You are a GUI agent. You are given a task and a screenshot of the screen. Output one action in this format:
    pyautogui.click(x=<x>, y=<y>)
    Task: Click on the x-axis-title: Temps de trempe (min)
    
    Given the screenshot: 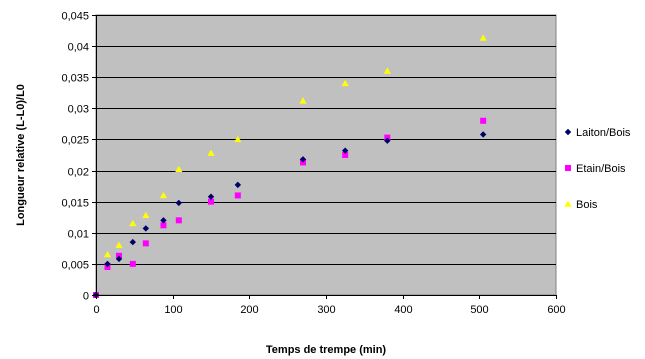 What is the action you would take?
    pyautogui.click(x=326, y=350)
    